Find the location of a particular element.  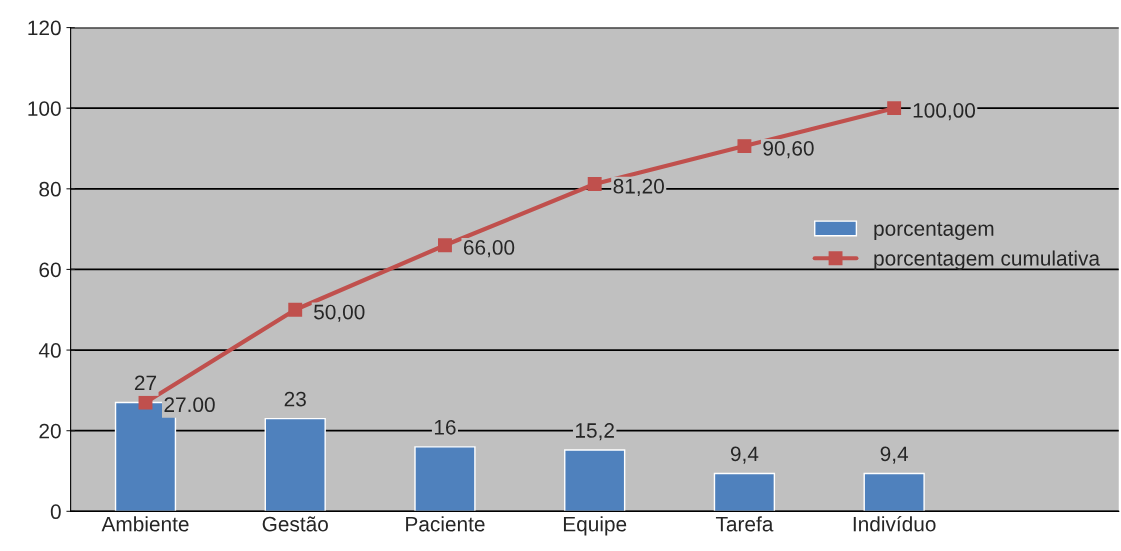

data-label: 27.00 is located at coordinates (189, 405).